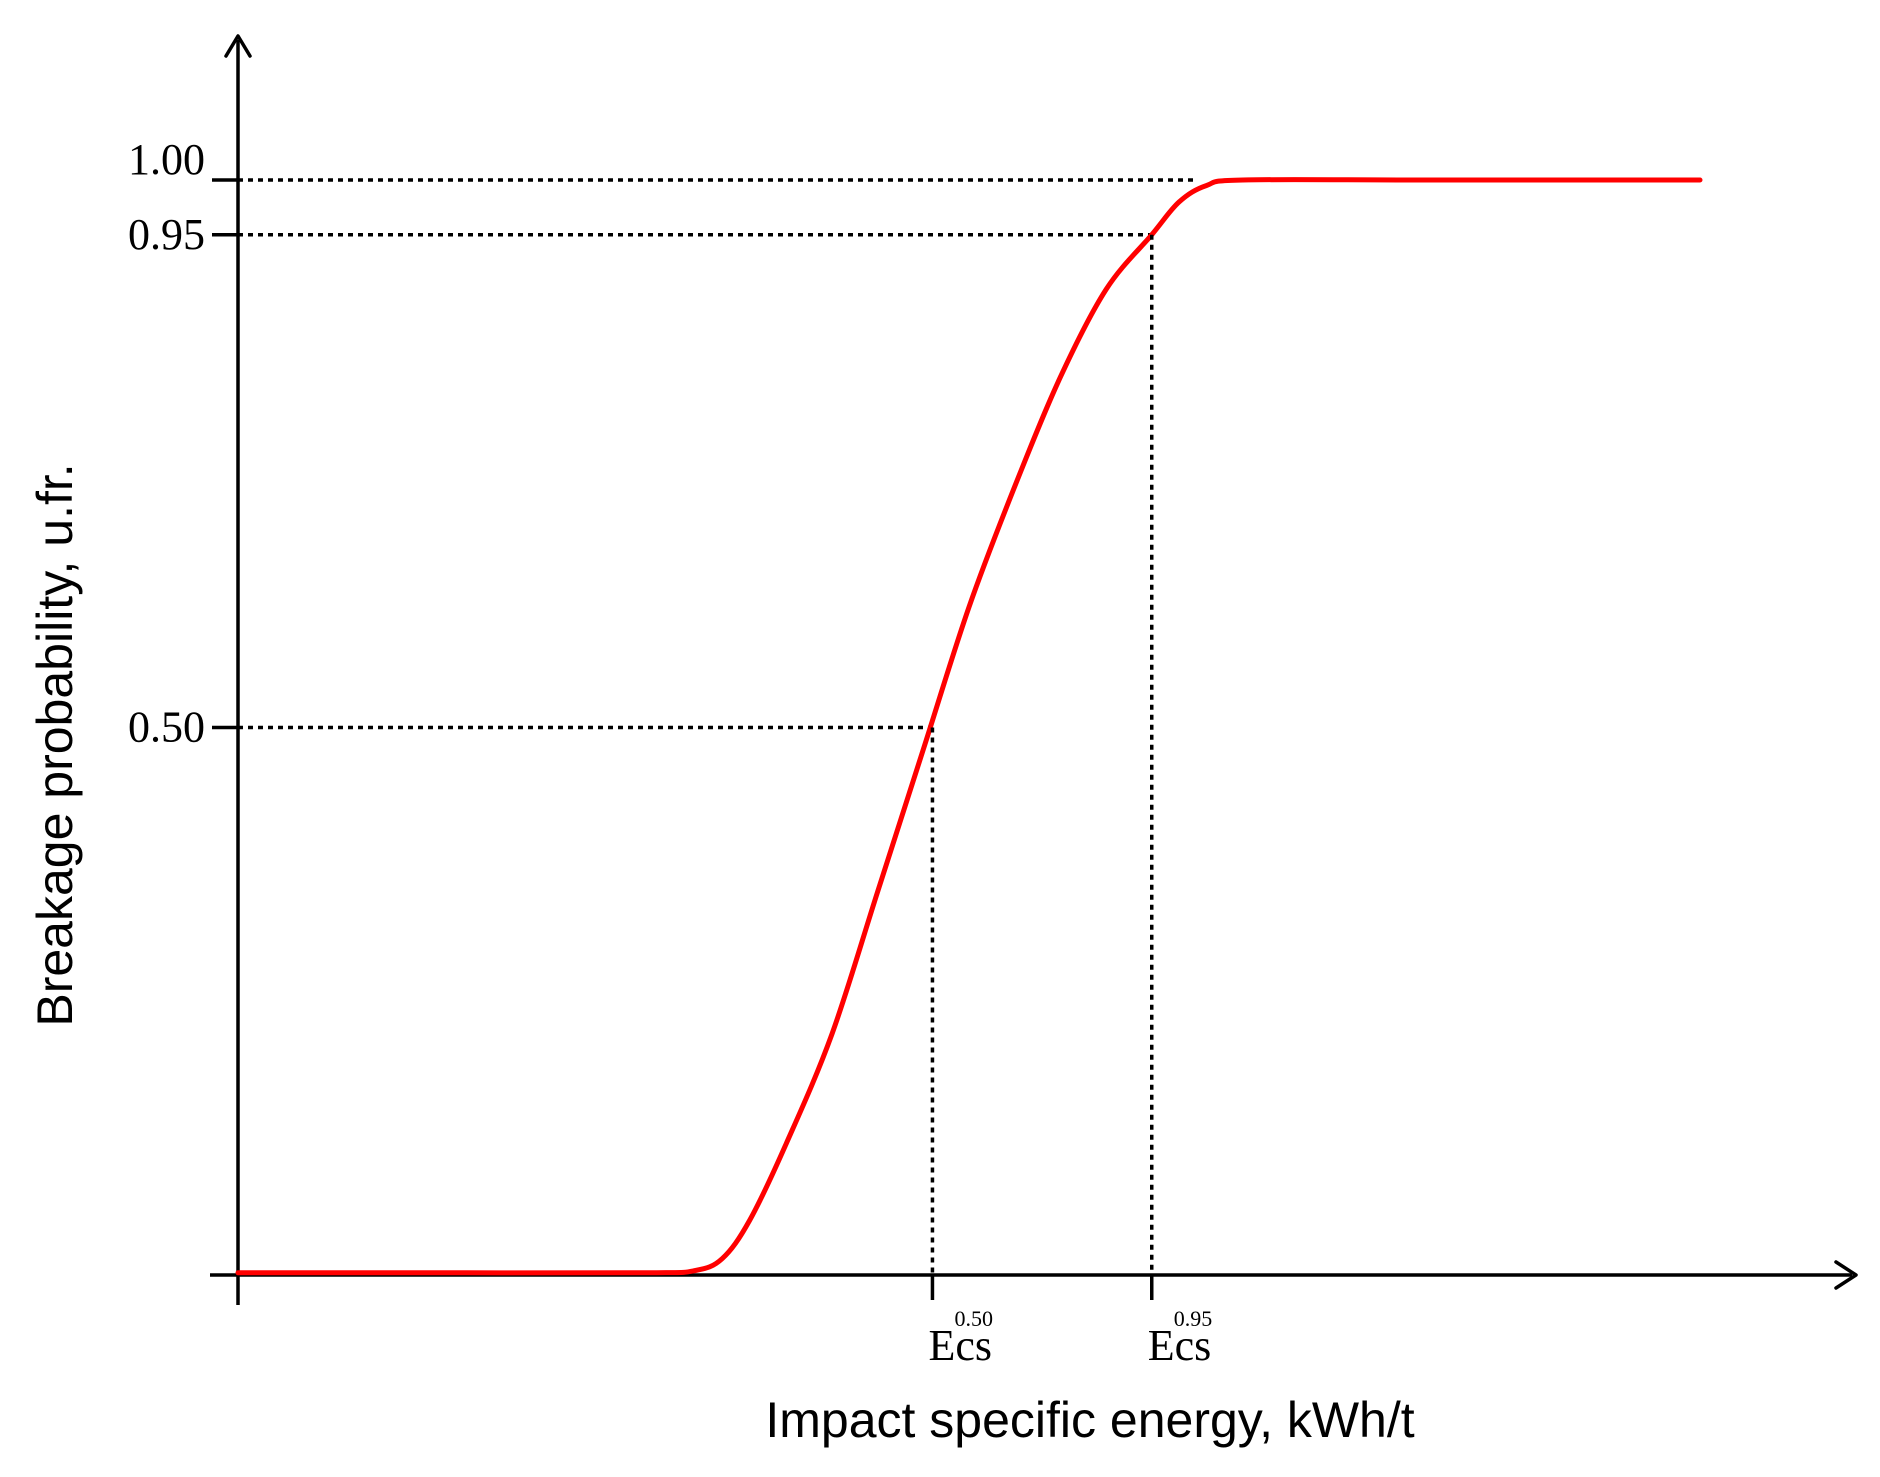 The width and height of the screenshot is (1880, 1477). What do you see at coordinates (183, 443) in the screenshot?
I see `y-ticks: 1.00 0.95 0.50` at bounding box center [183, 443].